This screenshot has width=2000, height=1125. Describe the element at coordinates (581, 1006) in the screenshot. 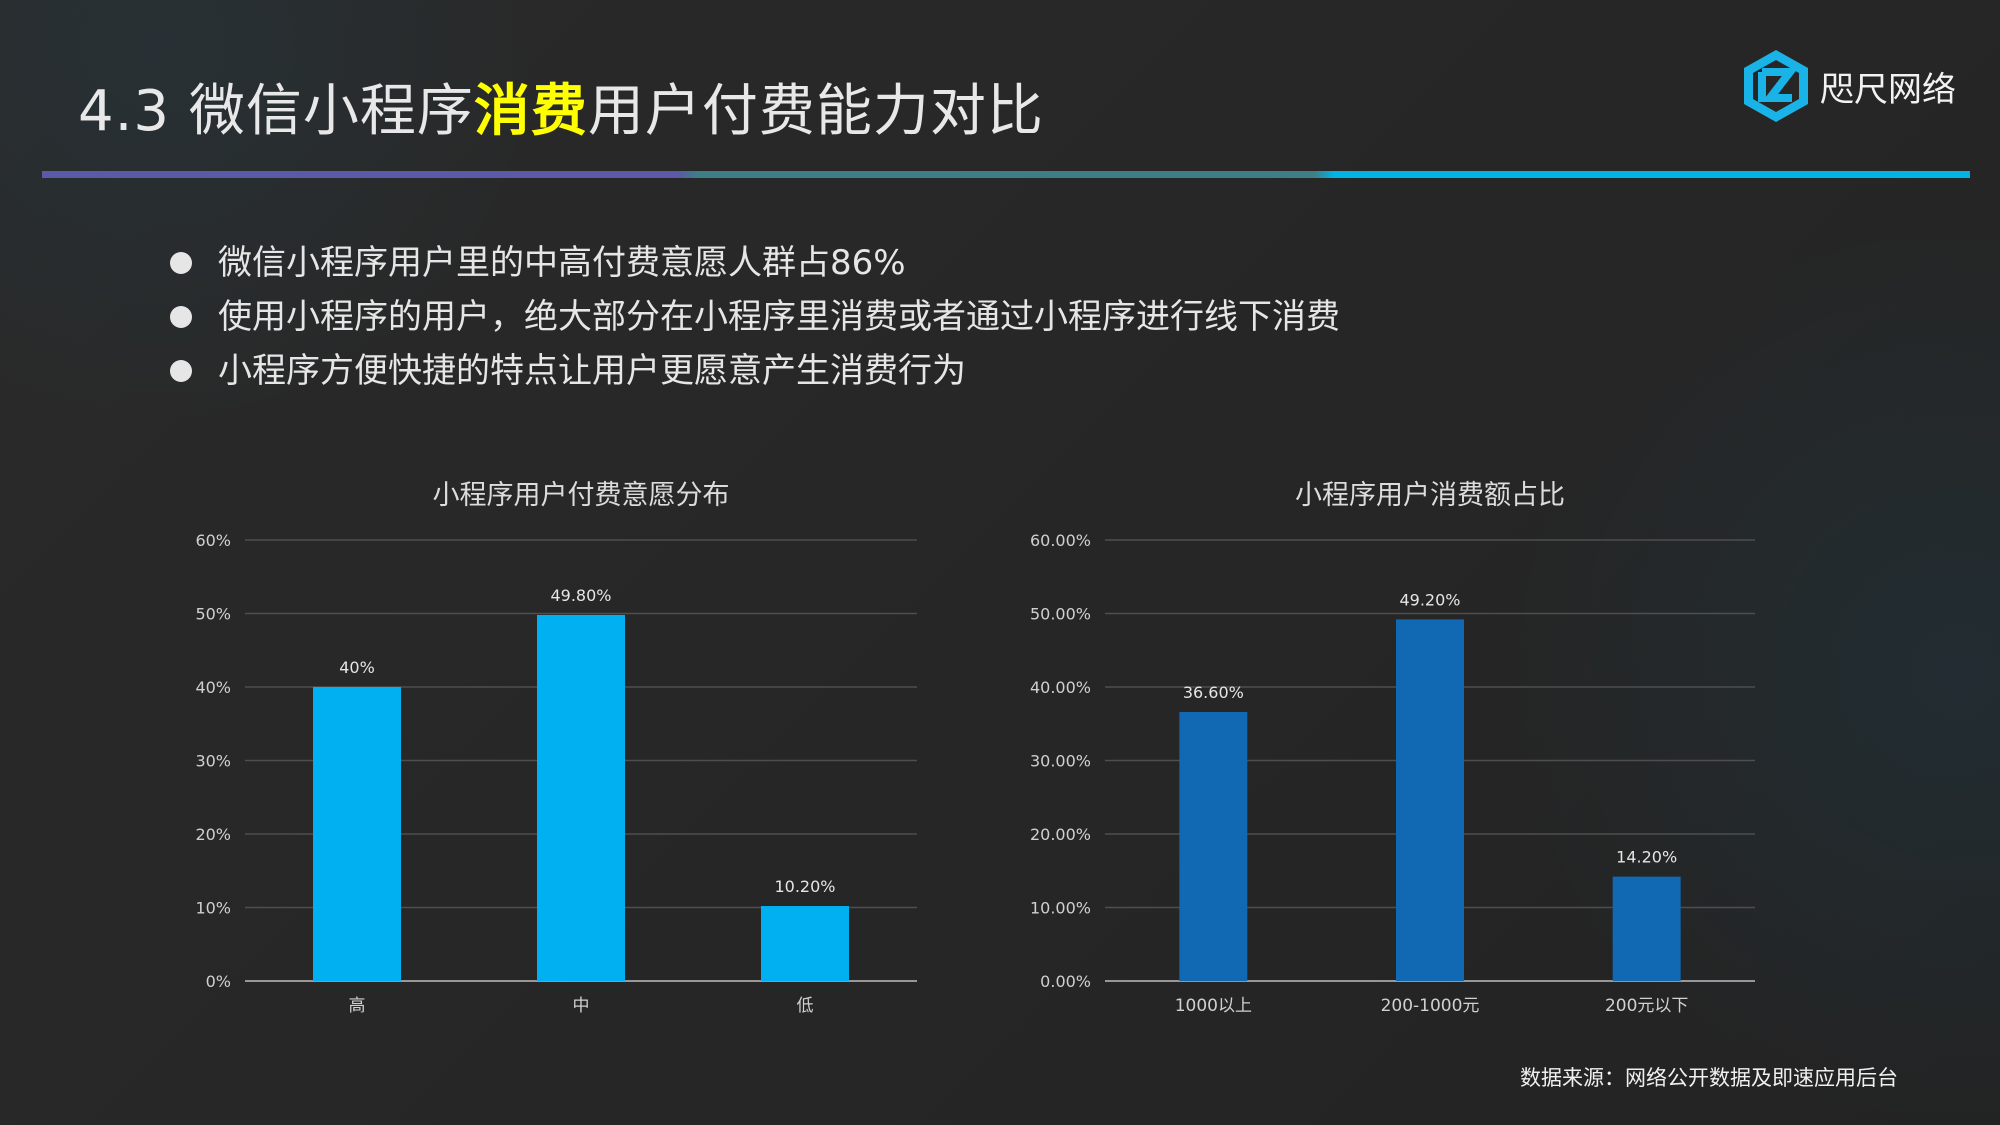

I see `category-label: 中` at that location.